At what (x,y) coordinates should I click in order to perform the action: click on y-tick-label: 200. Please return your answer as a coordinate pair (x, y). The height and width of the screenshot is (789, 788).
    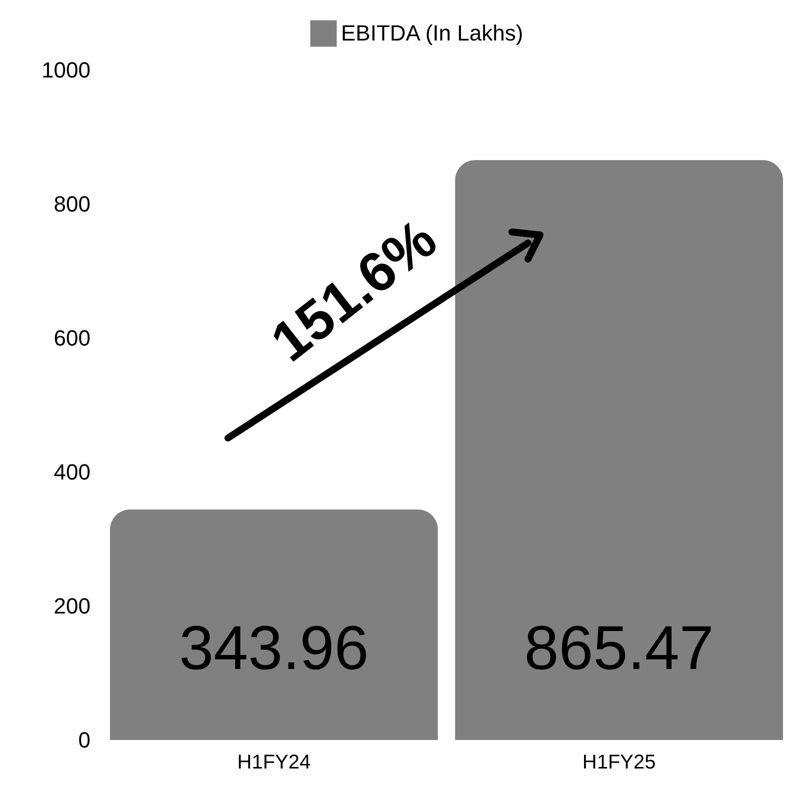
    Looking at the image, I should click on (72, 606).